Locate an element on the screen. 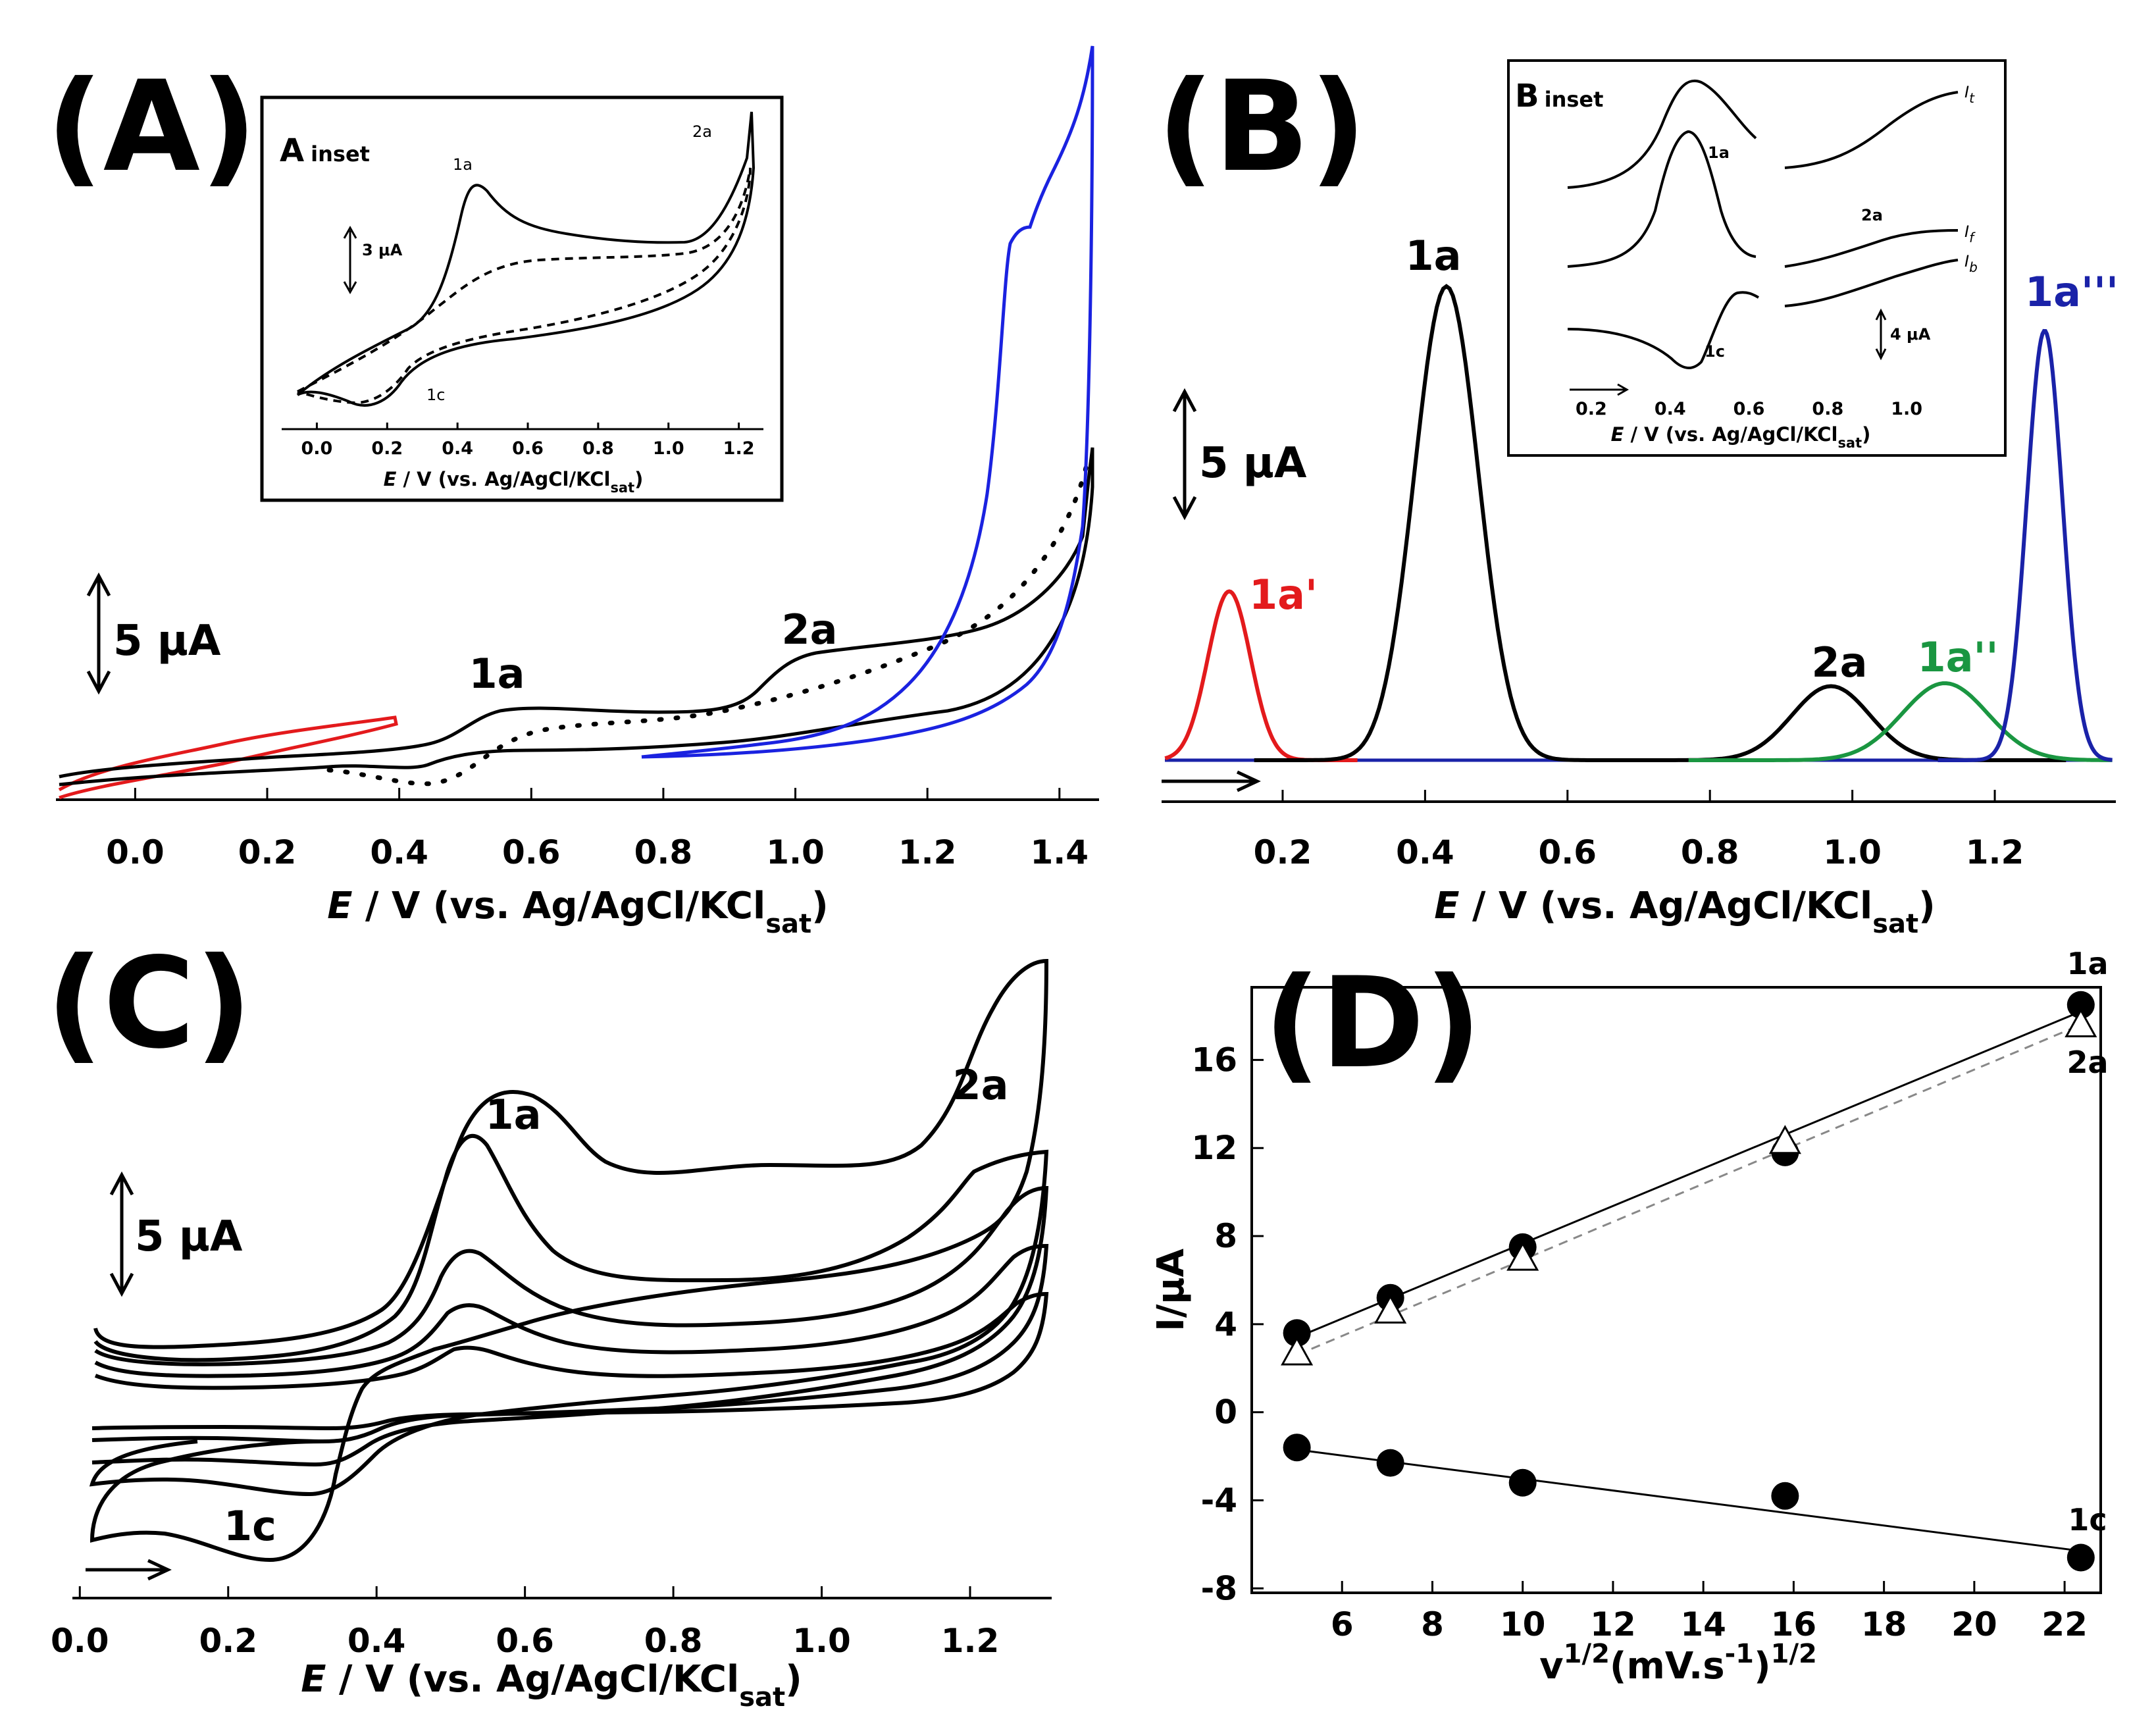 The image size is (2156, 1733). panel-b-scale-bar: 5 μA is located at coordinates (1239, 454).